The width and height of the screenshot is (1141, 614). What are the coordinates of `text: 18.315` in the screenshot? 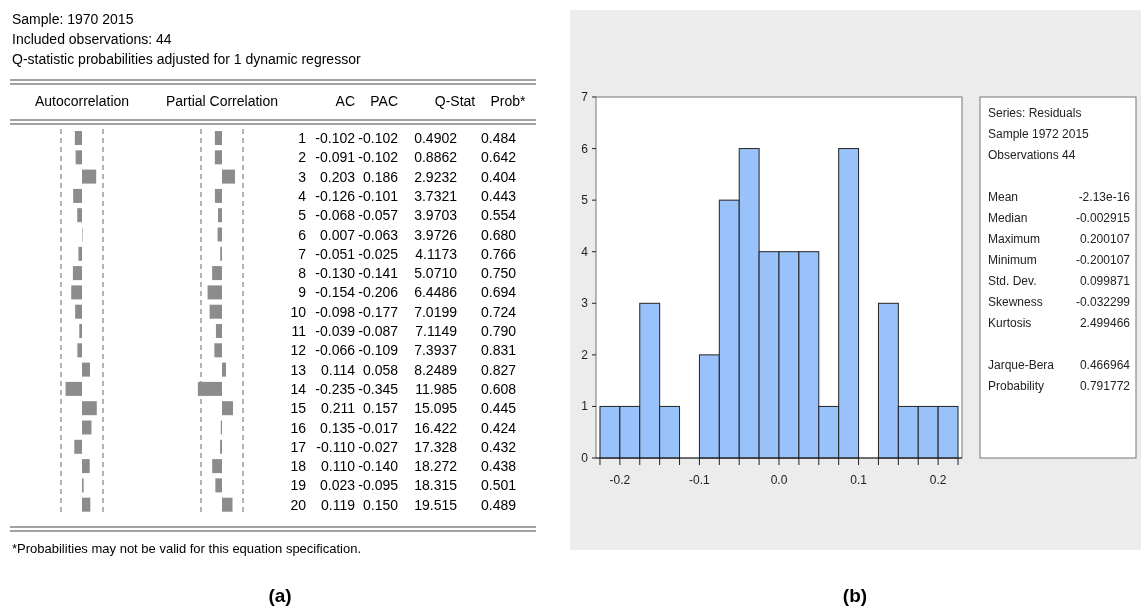 It's located at (436, 485).